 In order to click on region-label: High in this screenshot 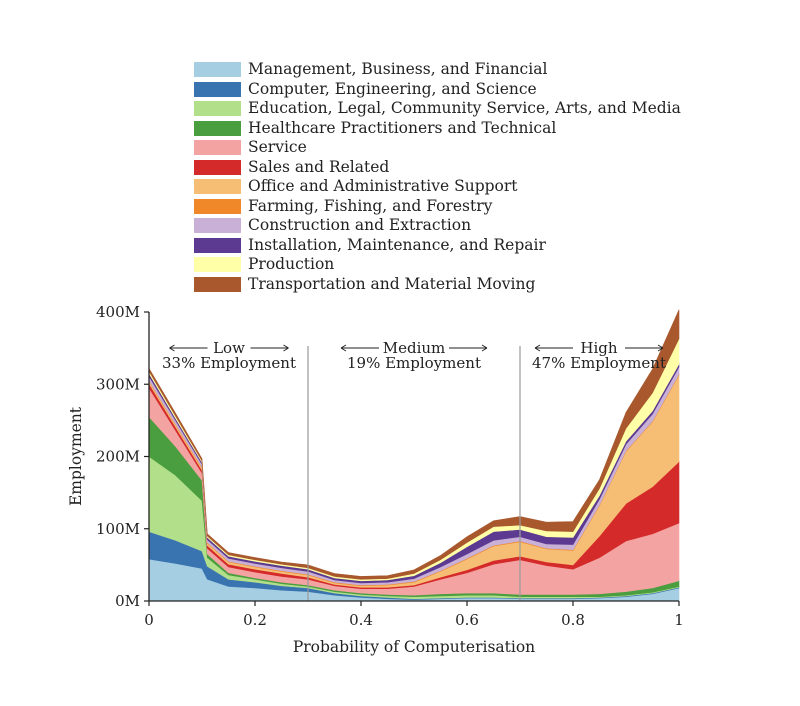, I will do `click(598, 348)`.